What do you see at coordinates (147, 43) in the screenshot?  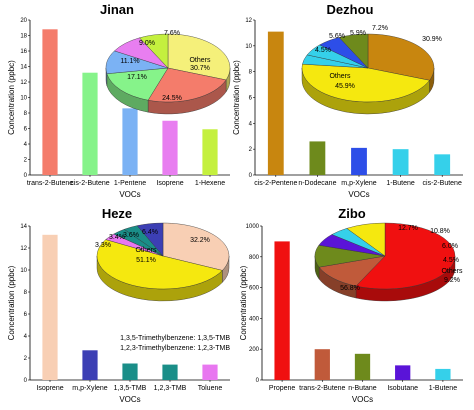 I see `pie-label: 9.0%` at bounding box center [147, 43].